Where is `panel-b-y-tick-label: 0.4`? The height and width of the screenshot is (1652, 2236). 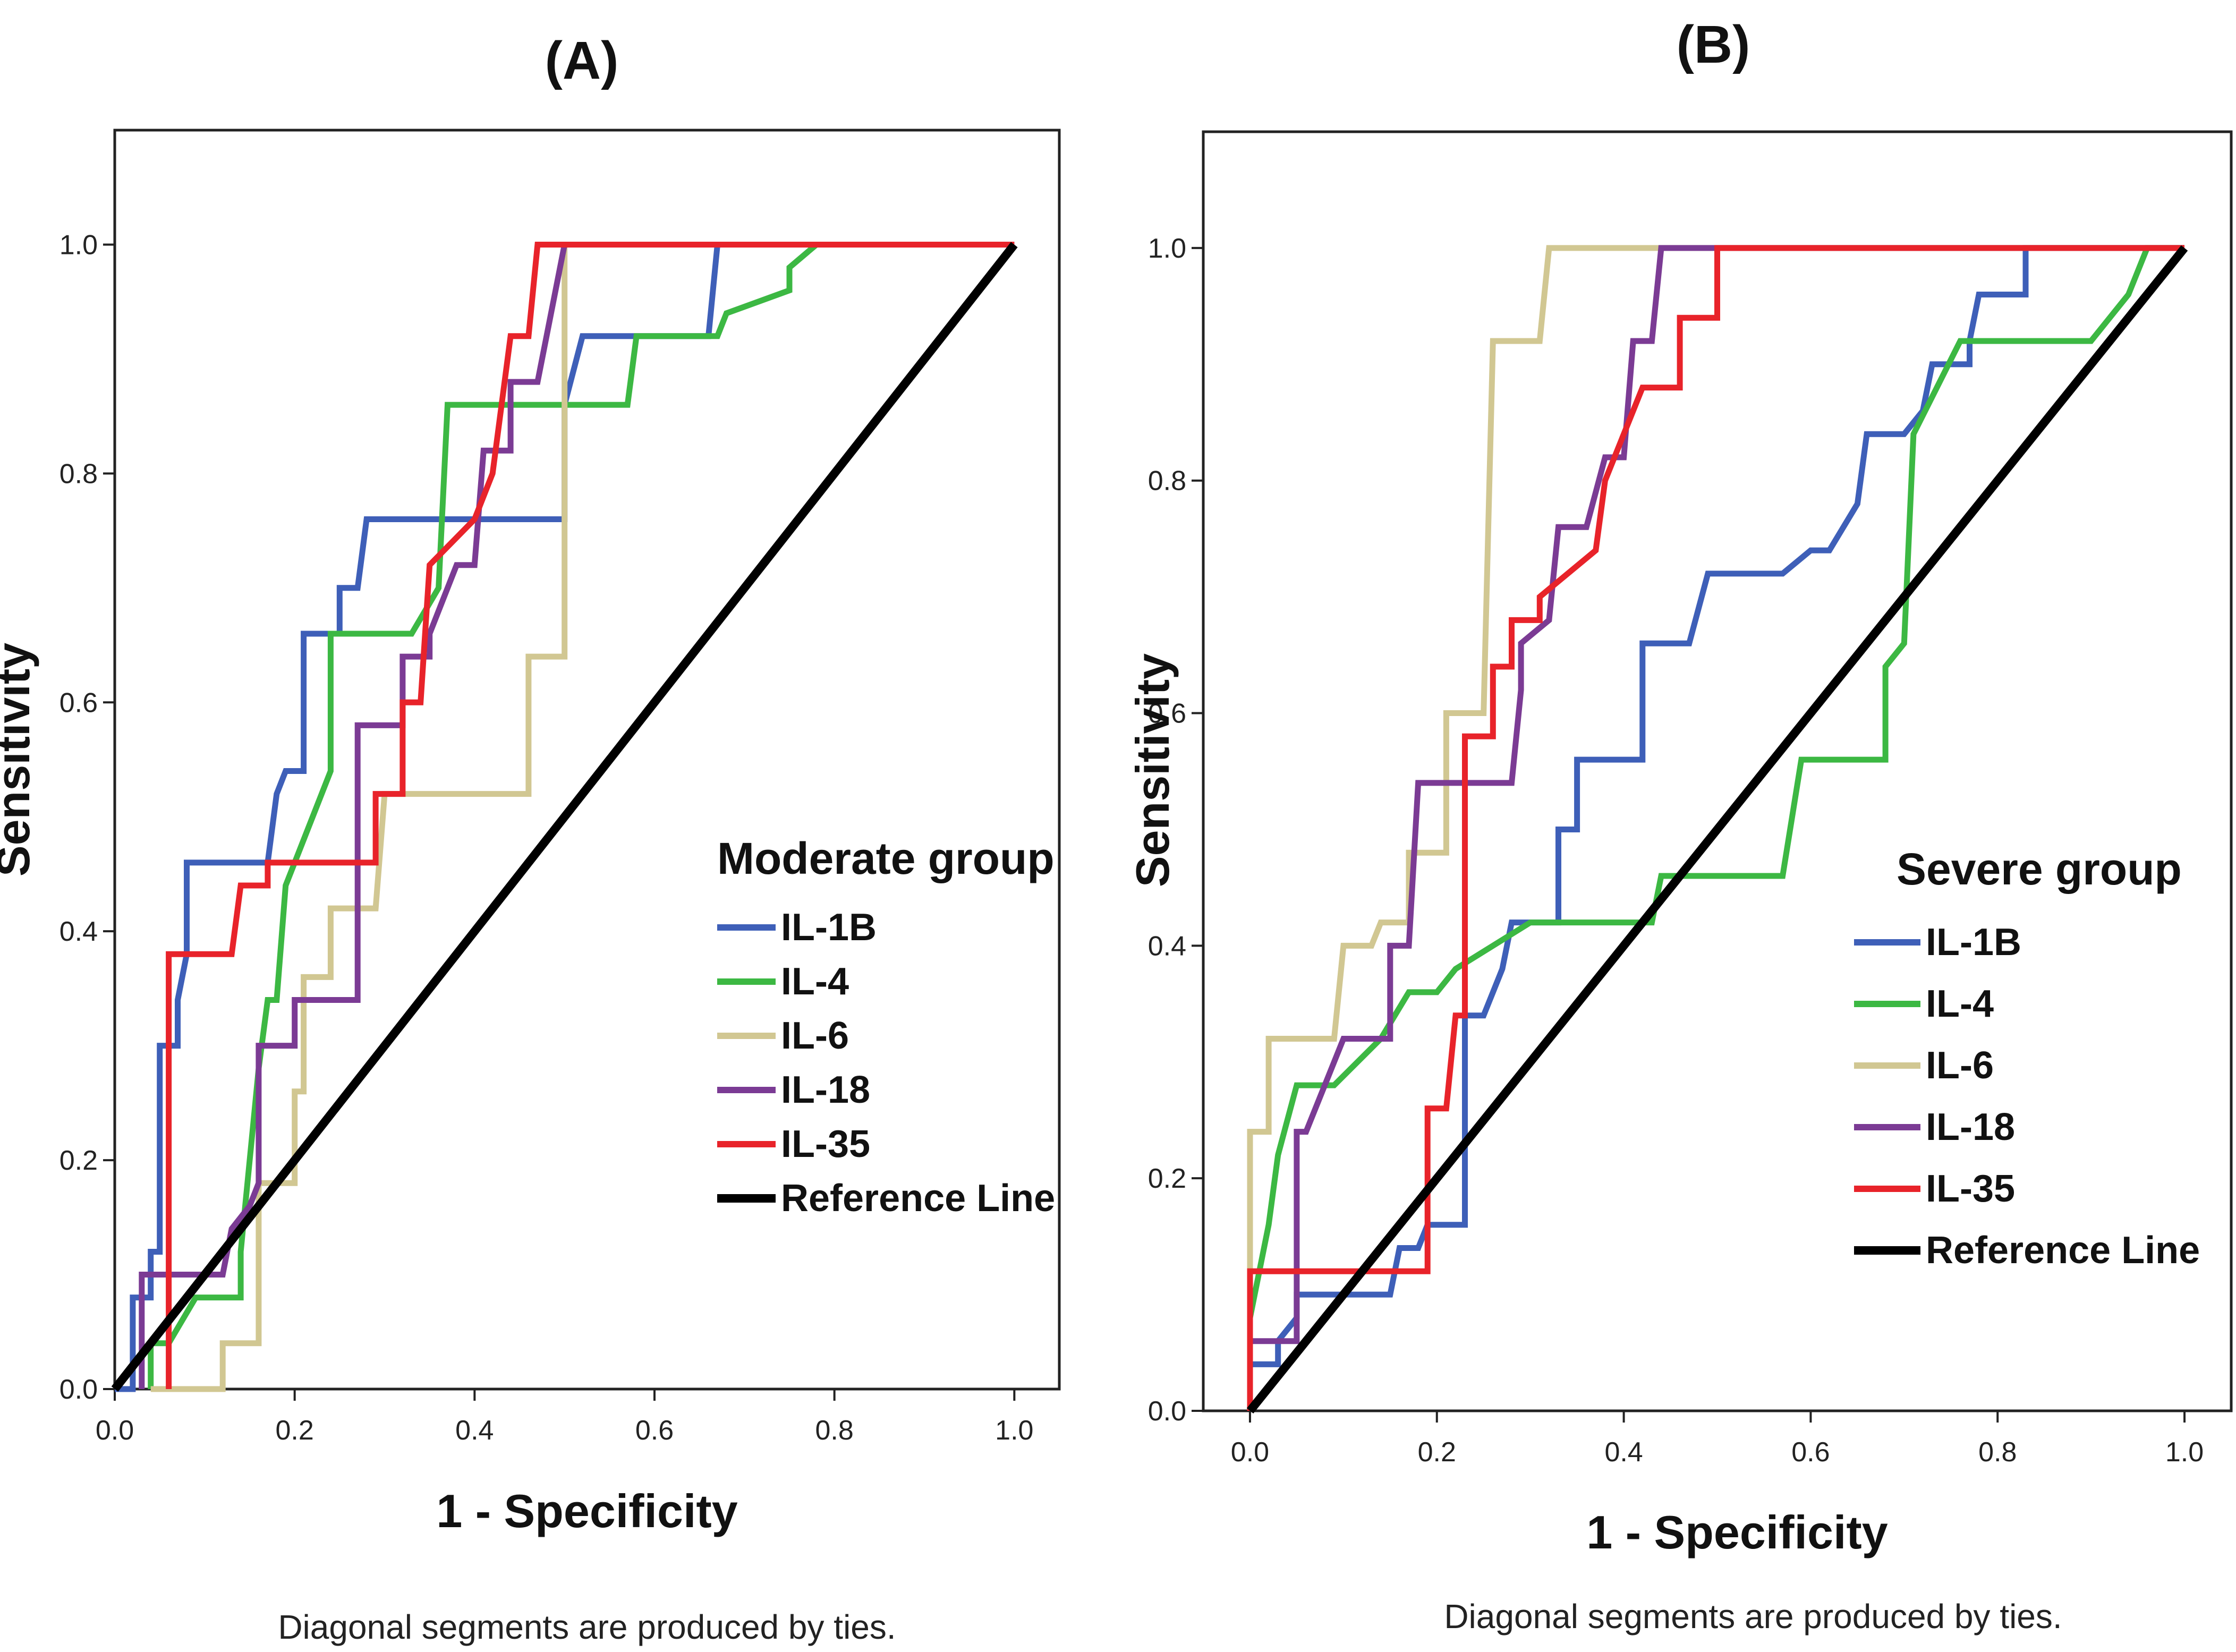
panel-b-y-tick-label: 0.4 is located at coordinates (1167, 946).